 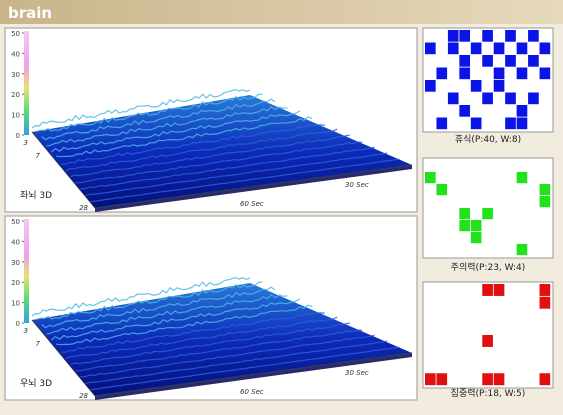 I want to click on header-bar, so click(x=281, y=12).